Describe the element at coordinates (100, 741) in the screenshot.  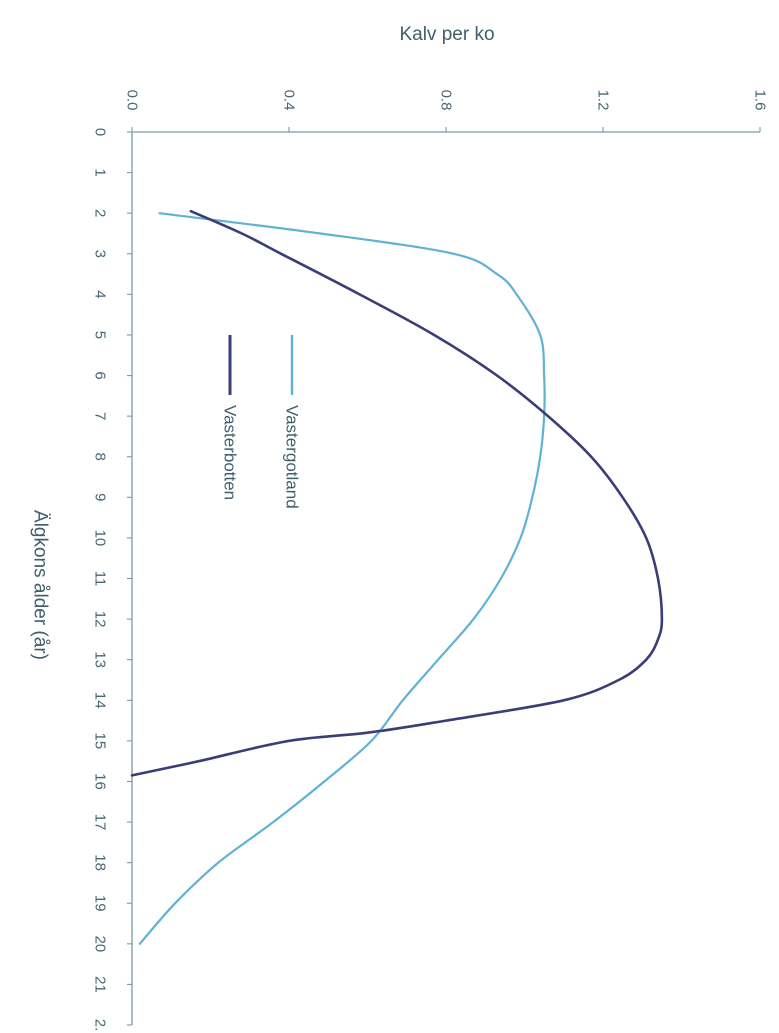
I see `x-tick-label: 15` at that location.